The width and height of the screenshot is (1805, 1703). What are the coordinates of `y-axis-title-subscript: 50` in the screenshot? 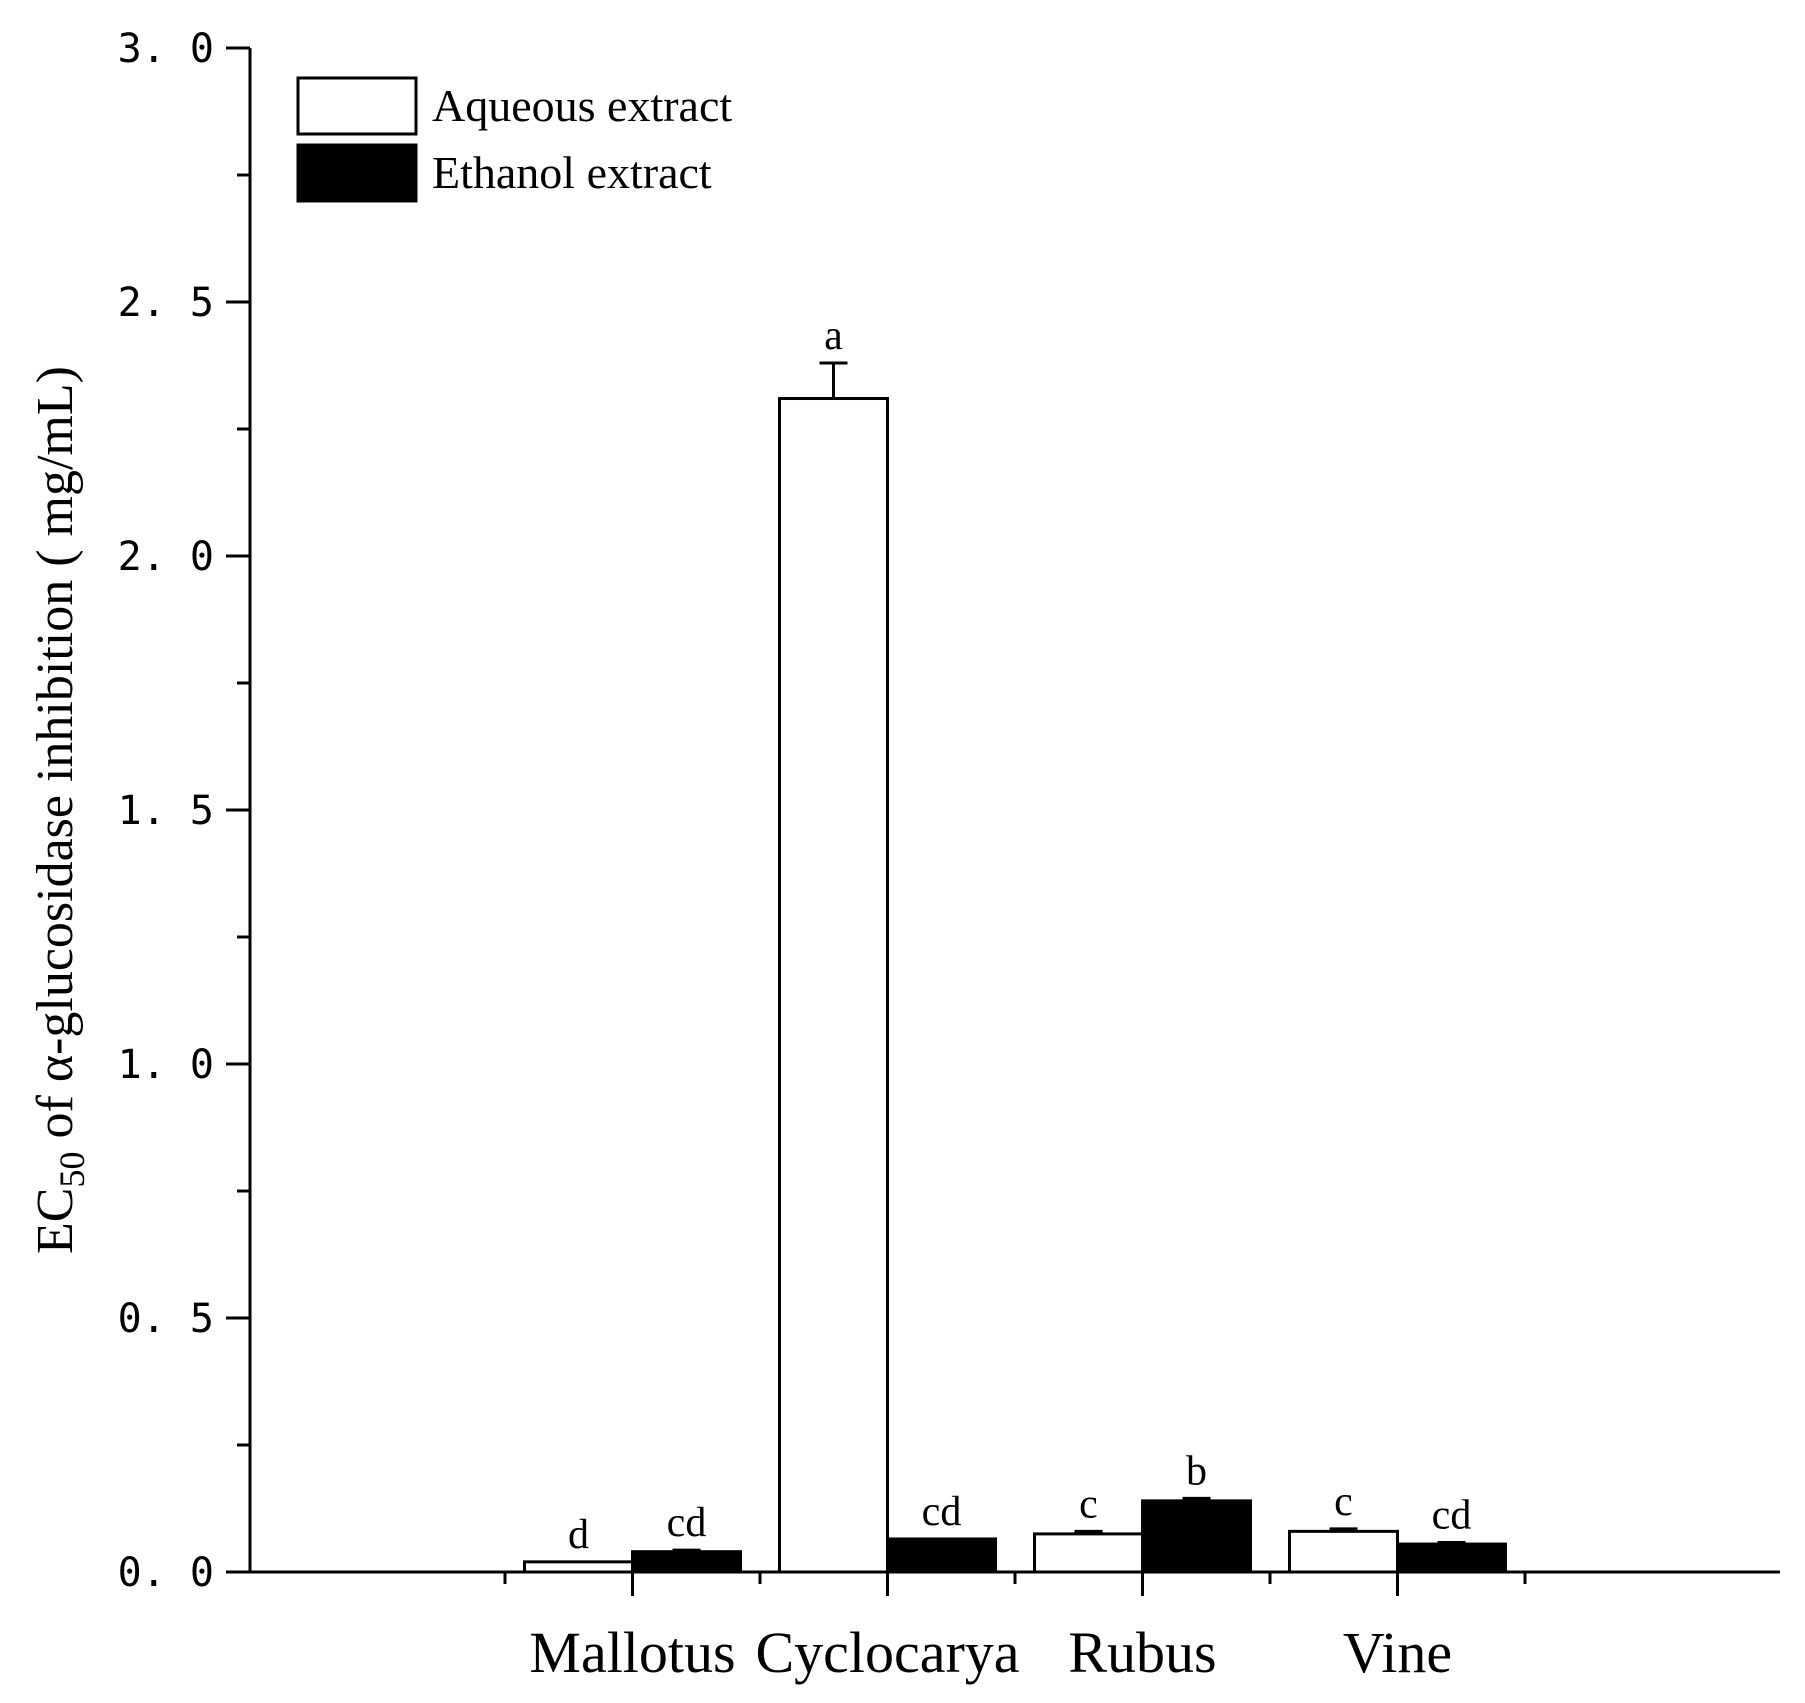 It's located at (72, 1170).